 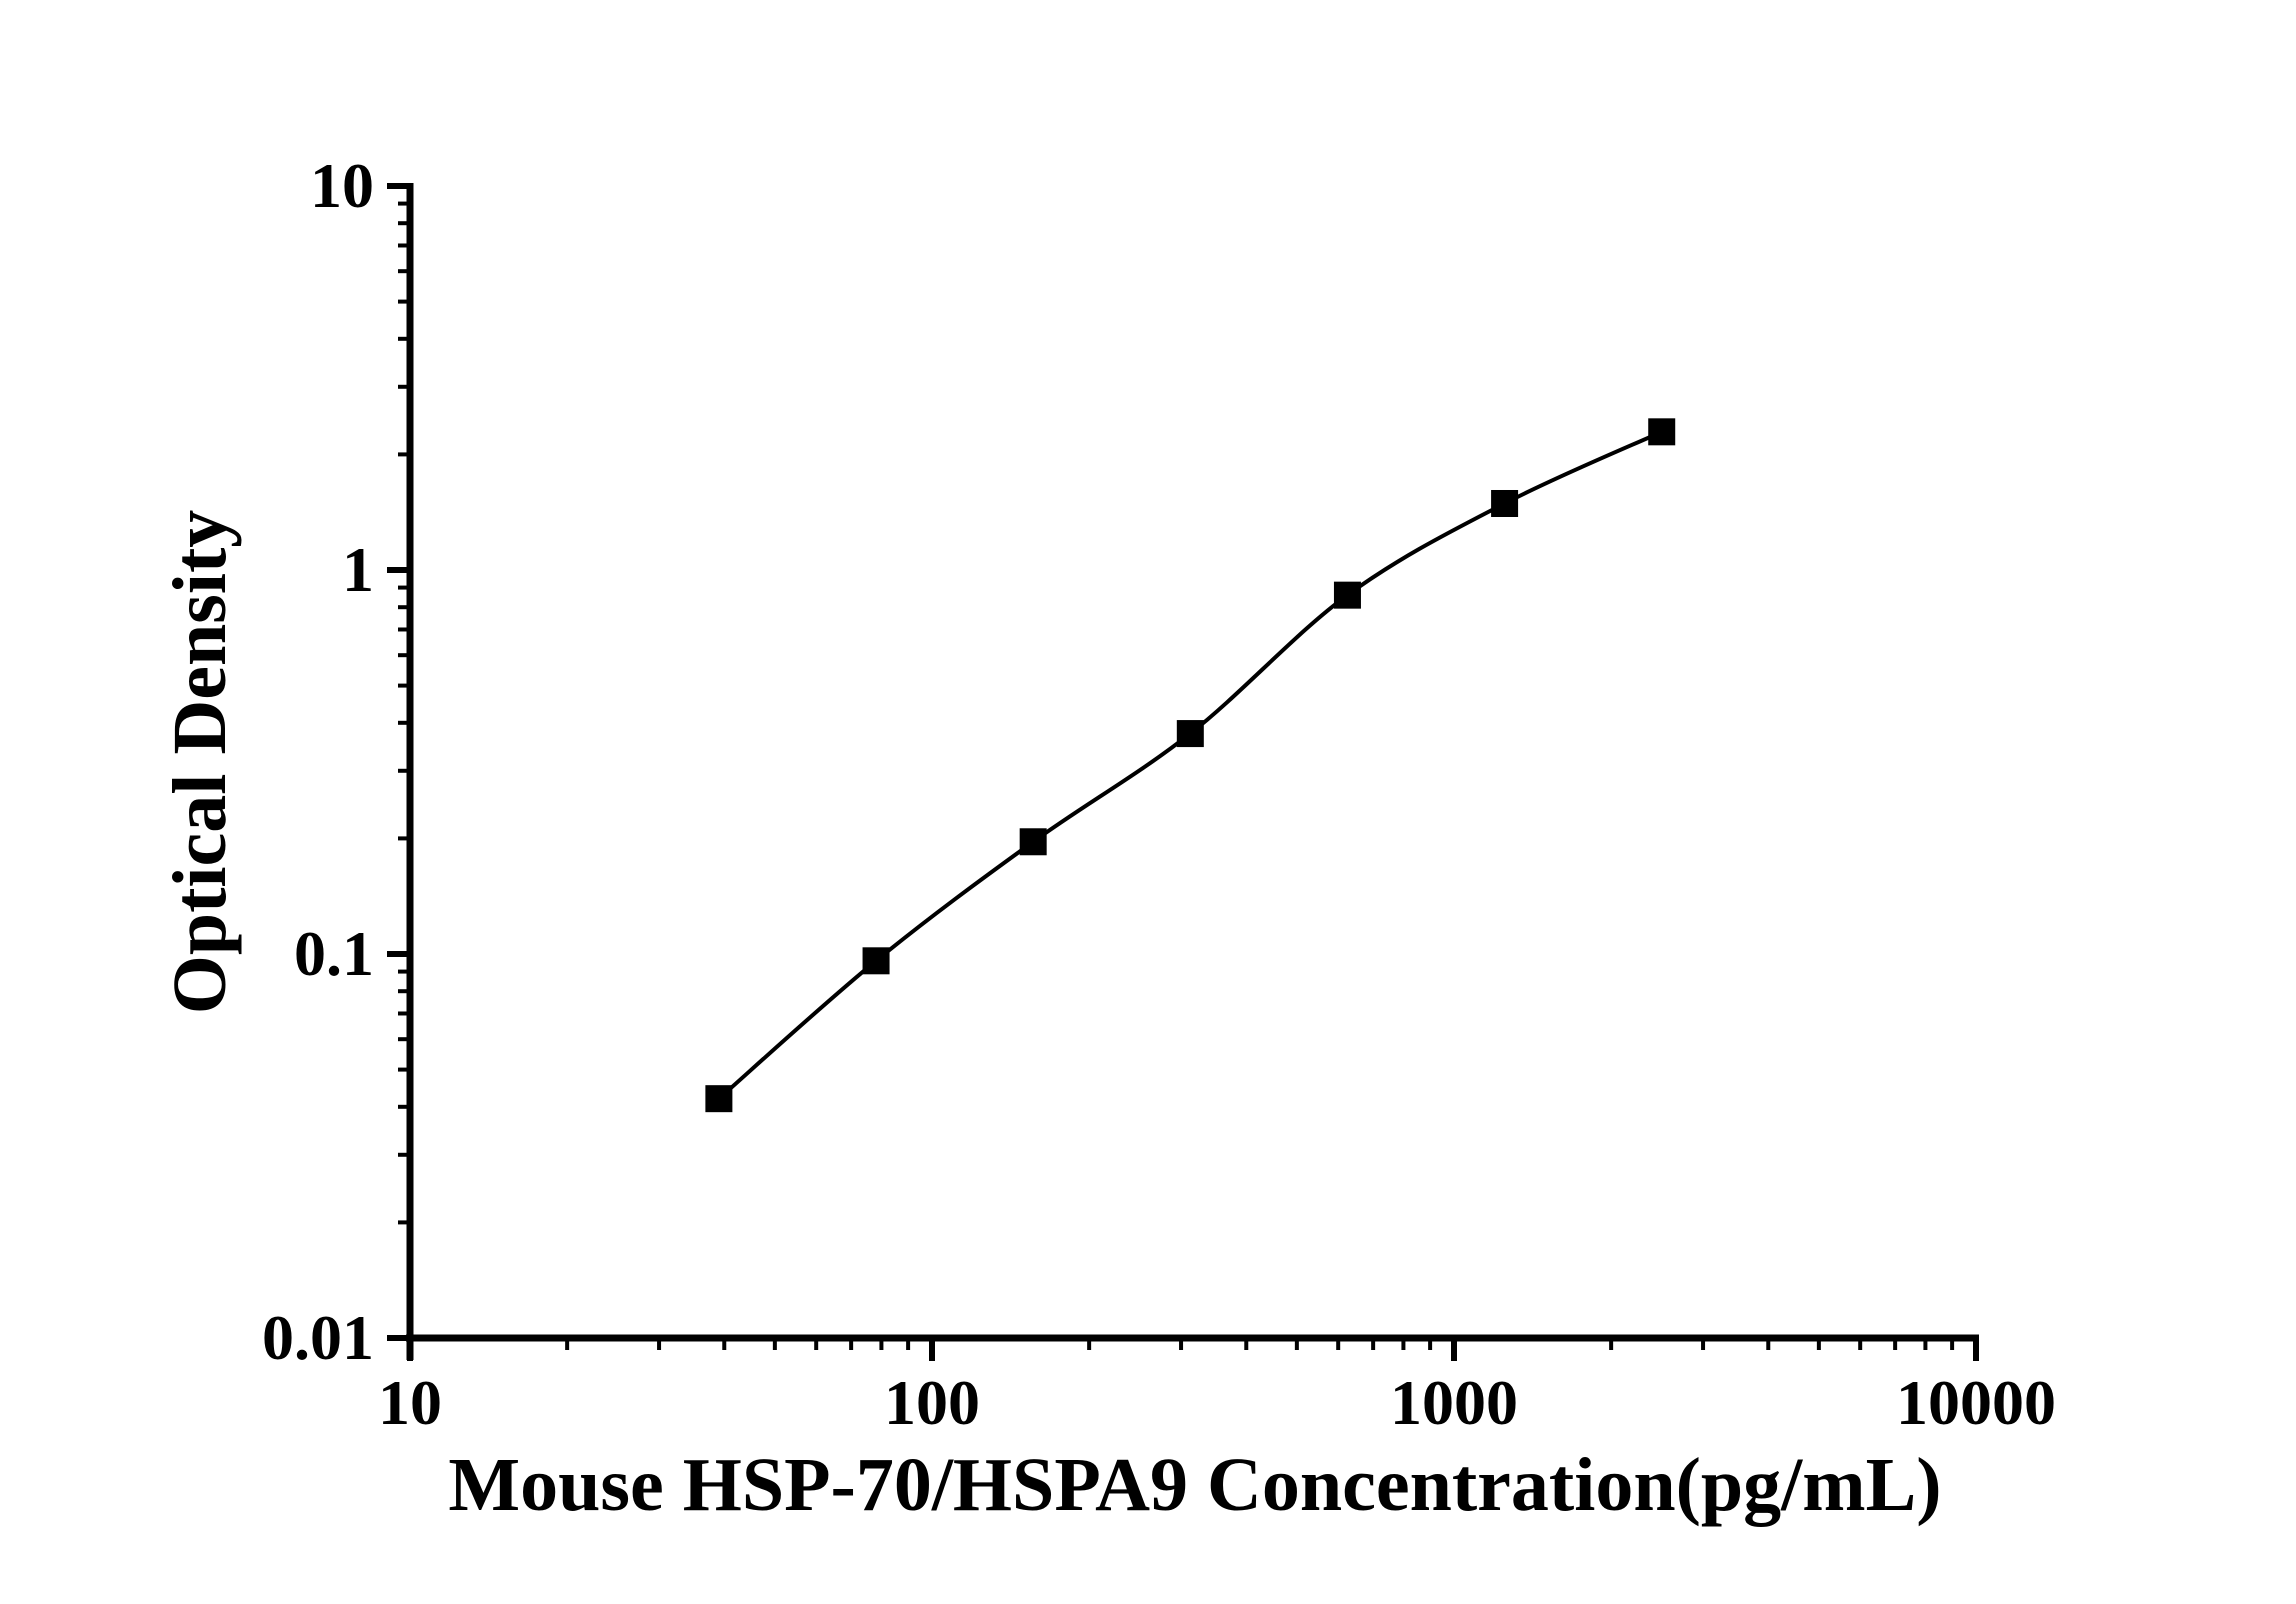 What do you see at coordinates (334, 953) in the screenshot?
I see `y-tick-label: 0.1` at bounding box center [334, 953].